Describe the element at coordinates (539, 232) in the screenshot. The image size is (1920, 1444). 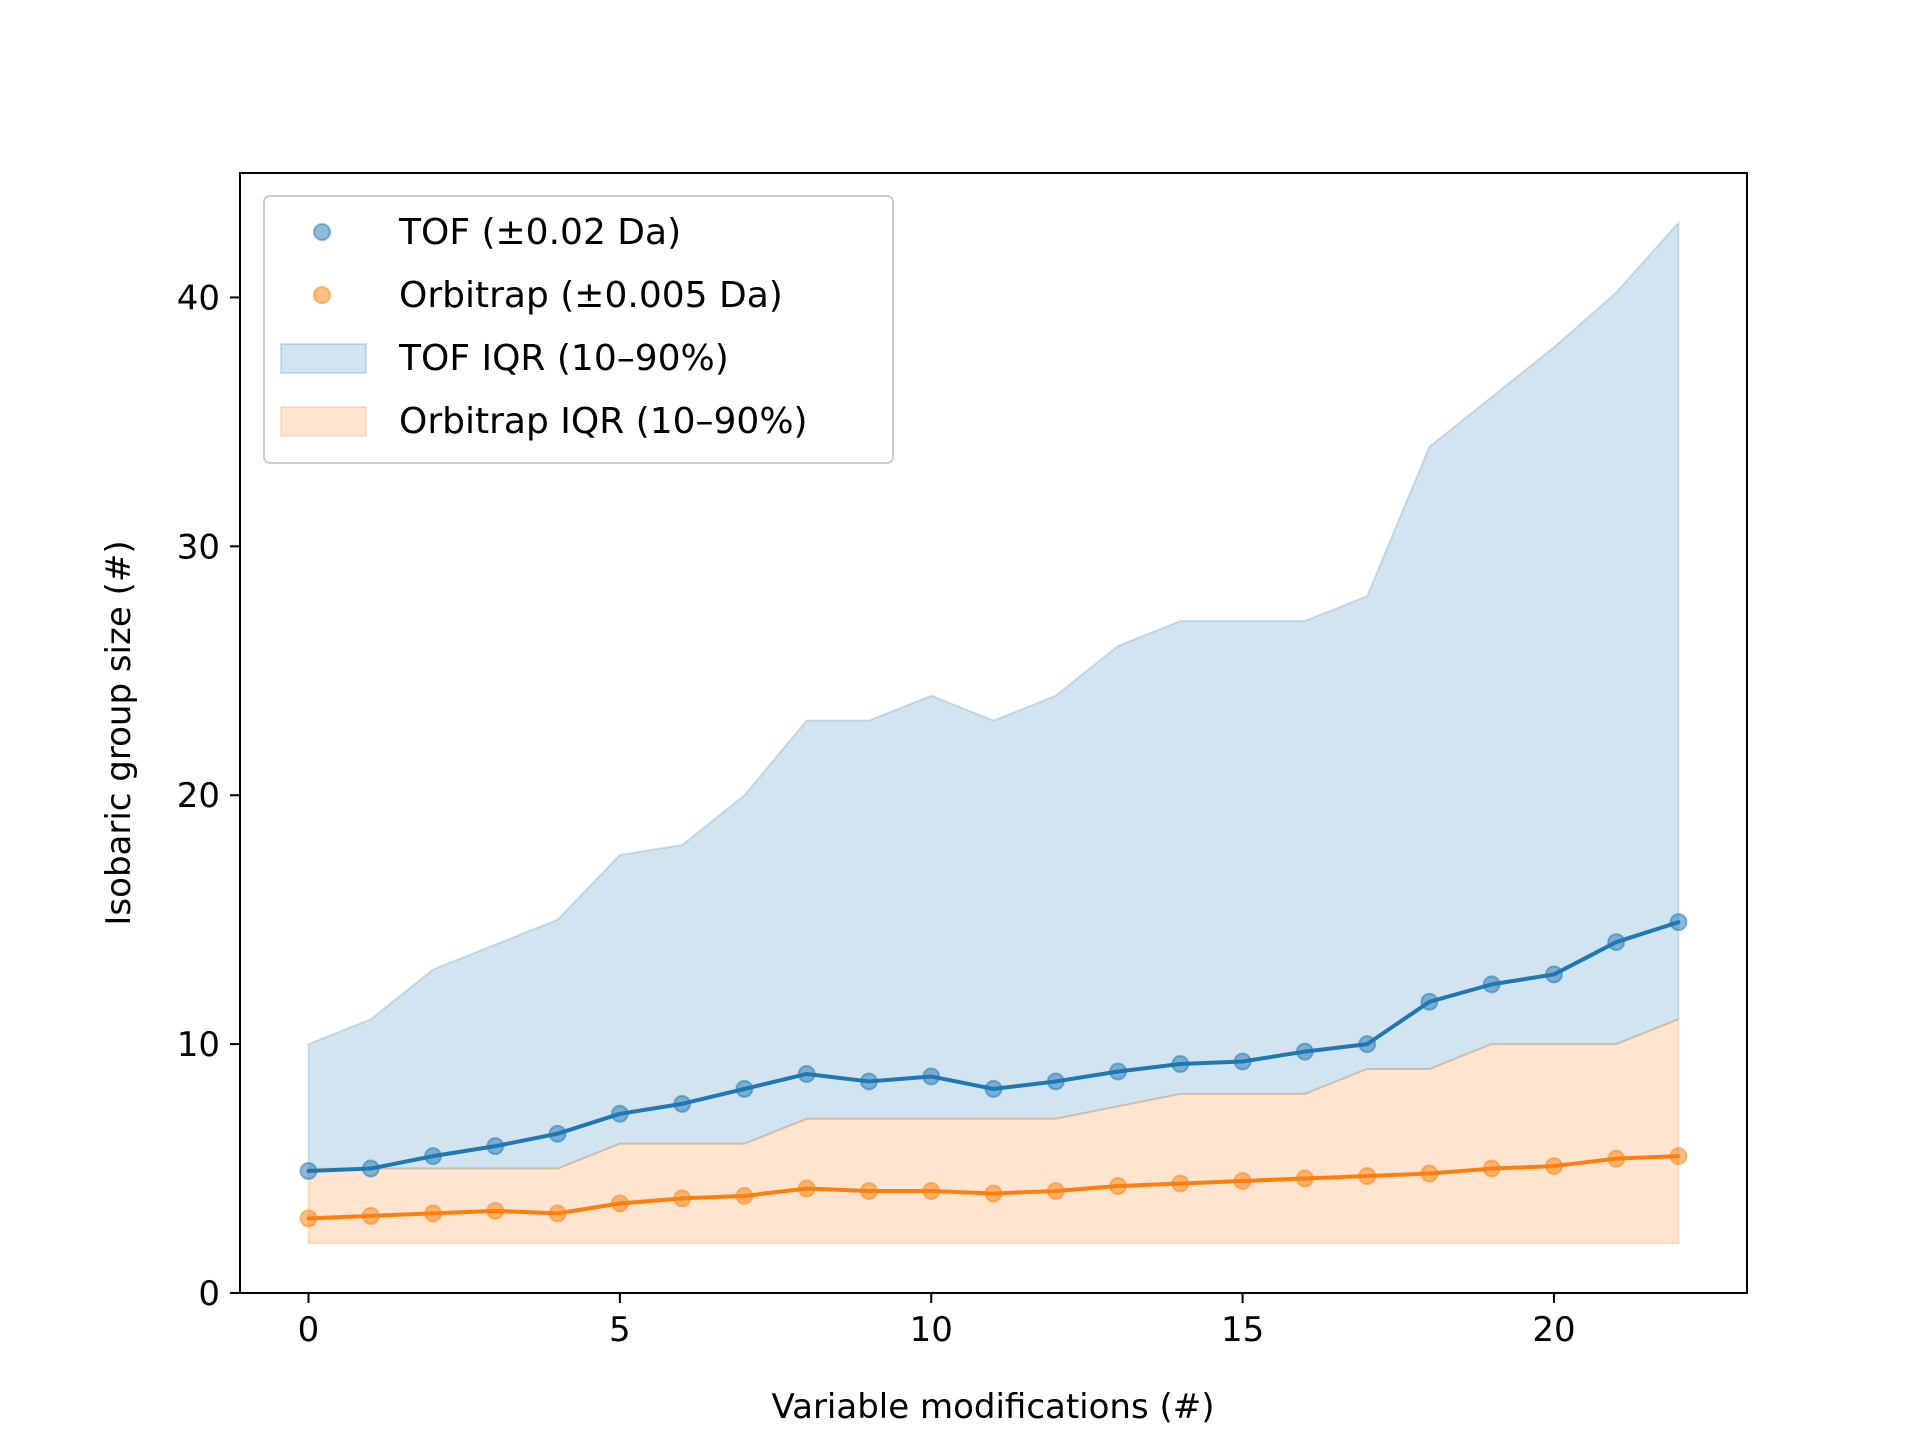
I see `legend-label-series-0: TOF (±0.02 Da)` at that location.